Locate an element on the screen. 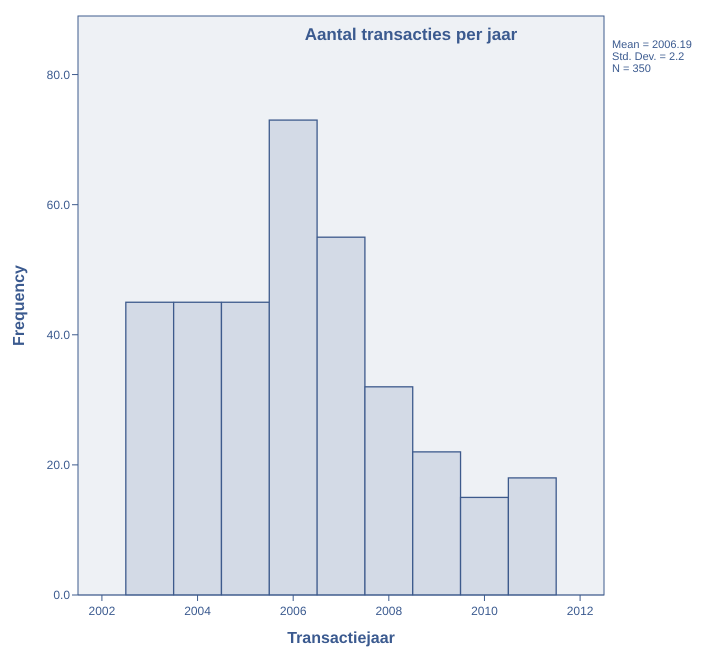 The image size is (715, 651). y-tick-label: 0.0 is located at coordinates (61, 595).